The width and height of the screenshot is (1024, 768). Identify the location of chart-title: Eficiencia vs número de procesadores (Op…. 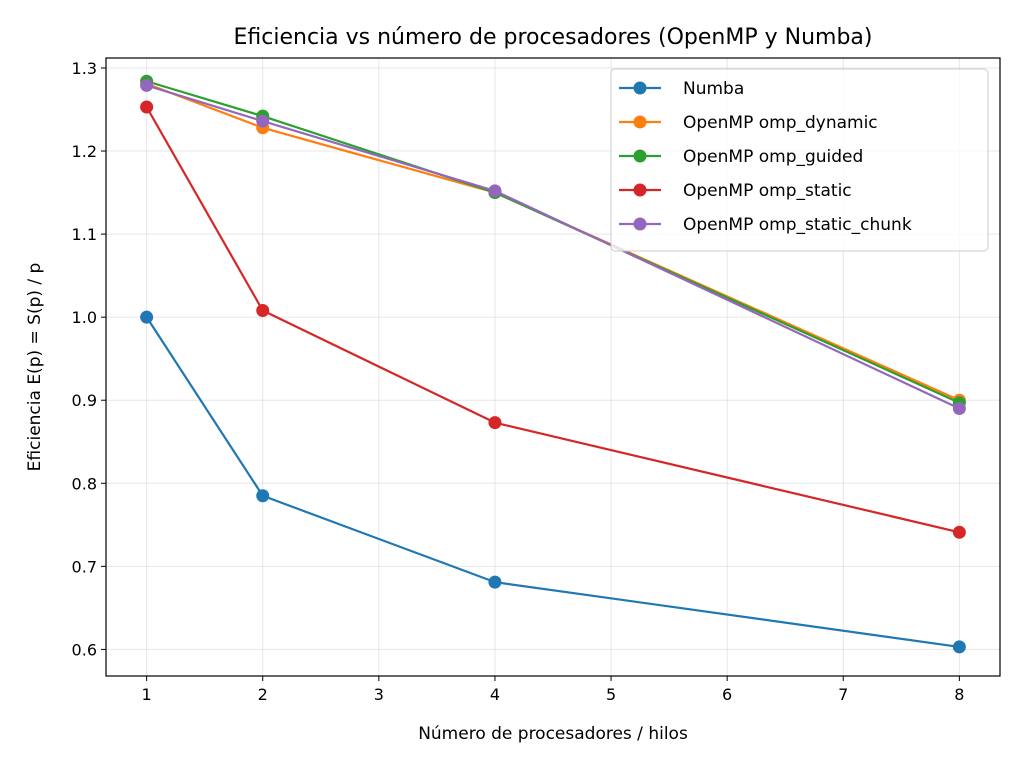
(553, 37).